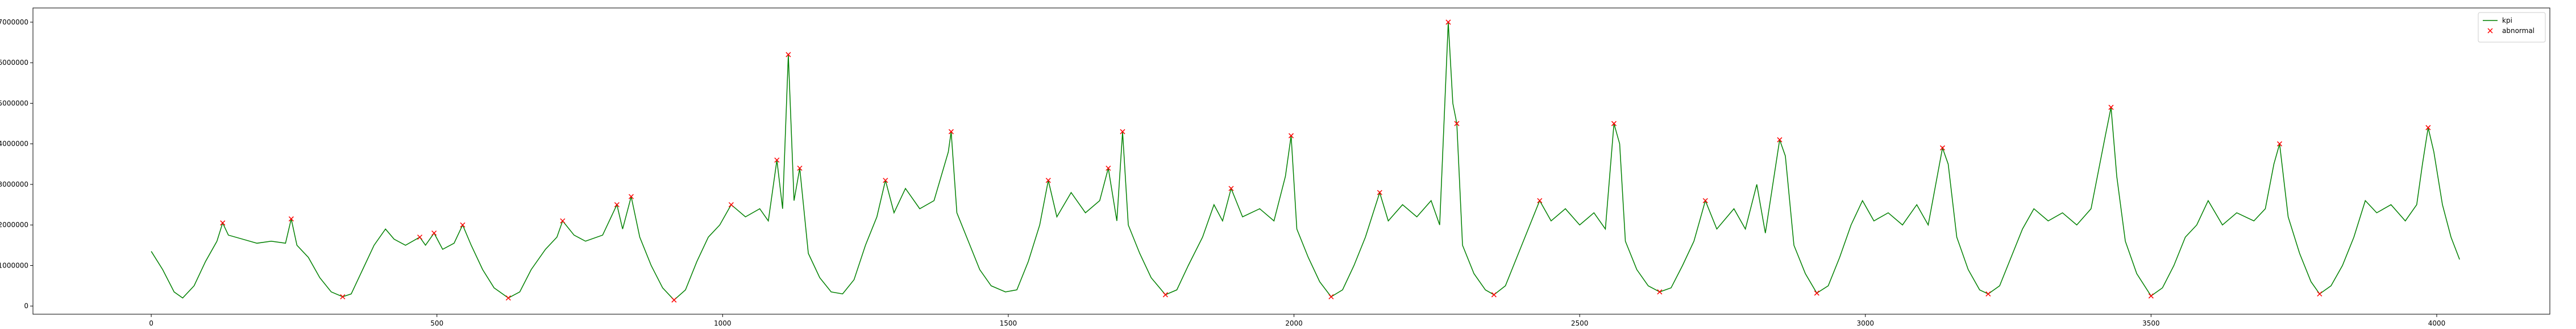 This screenshot has height=329, width=2576. What do you see at coordinates (1294, 323) in the screenshot?
I see `x-tick-label: 2000` at bounding box center [1294, 323].